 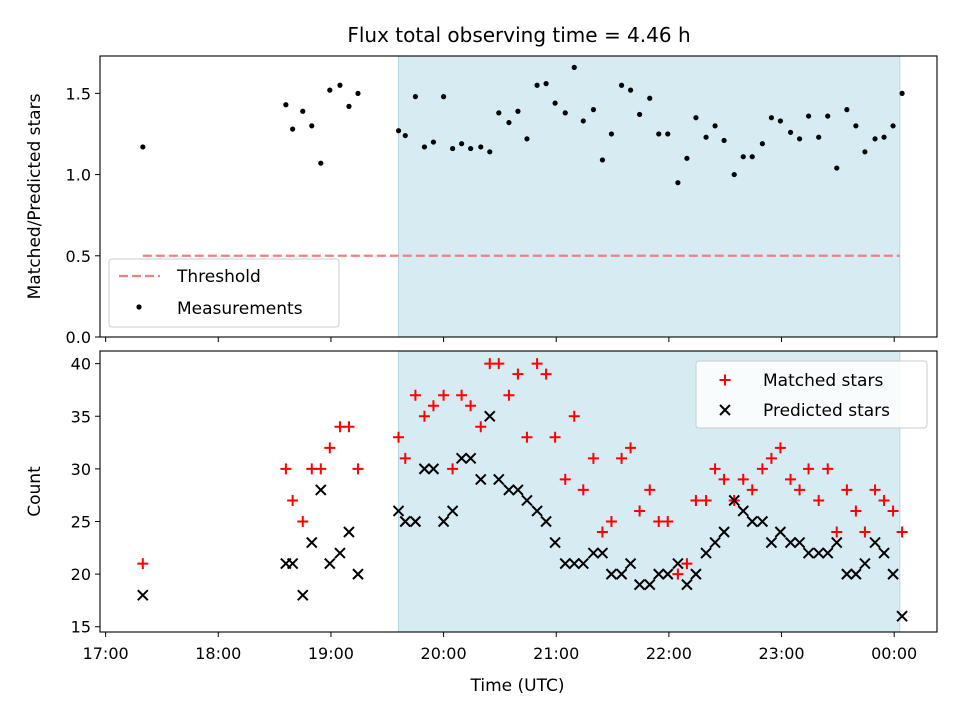 I want to click on legend-predicted-swatch, so click(x=725, y=410).